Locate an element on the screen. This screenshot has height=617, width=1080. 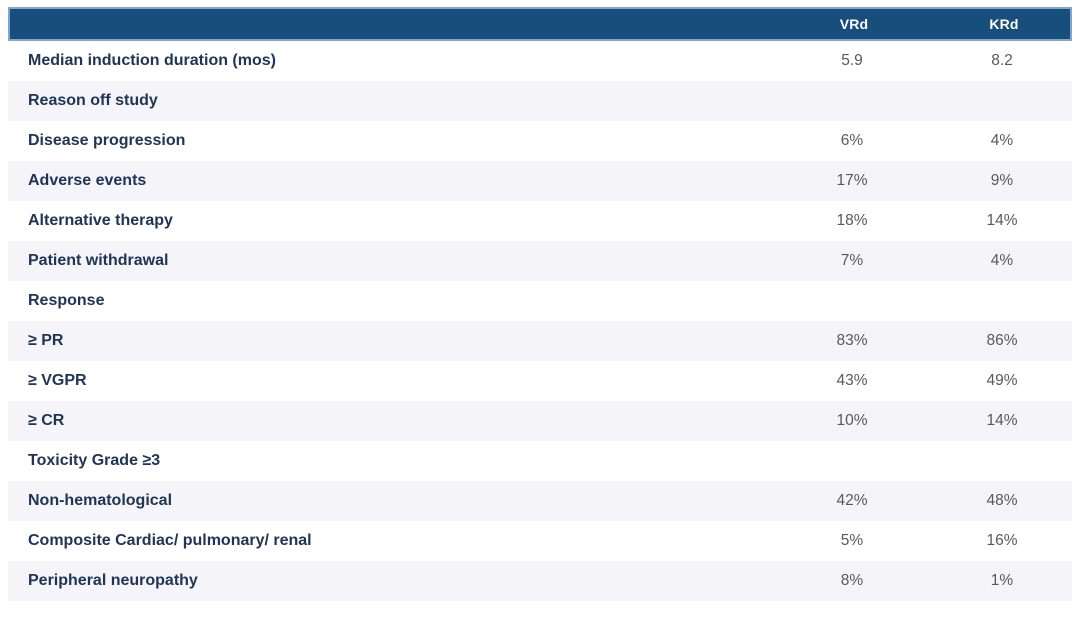
table-row: Composite Cardiac/ pulmonary/ renal 5% 16% is located at coordinates (540, 541).